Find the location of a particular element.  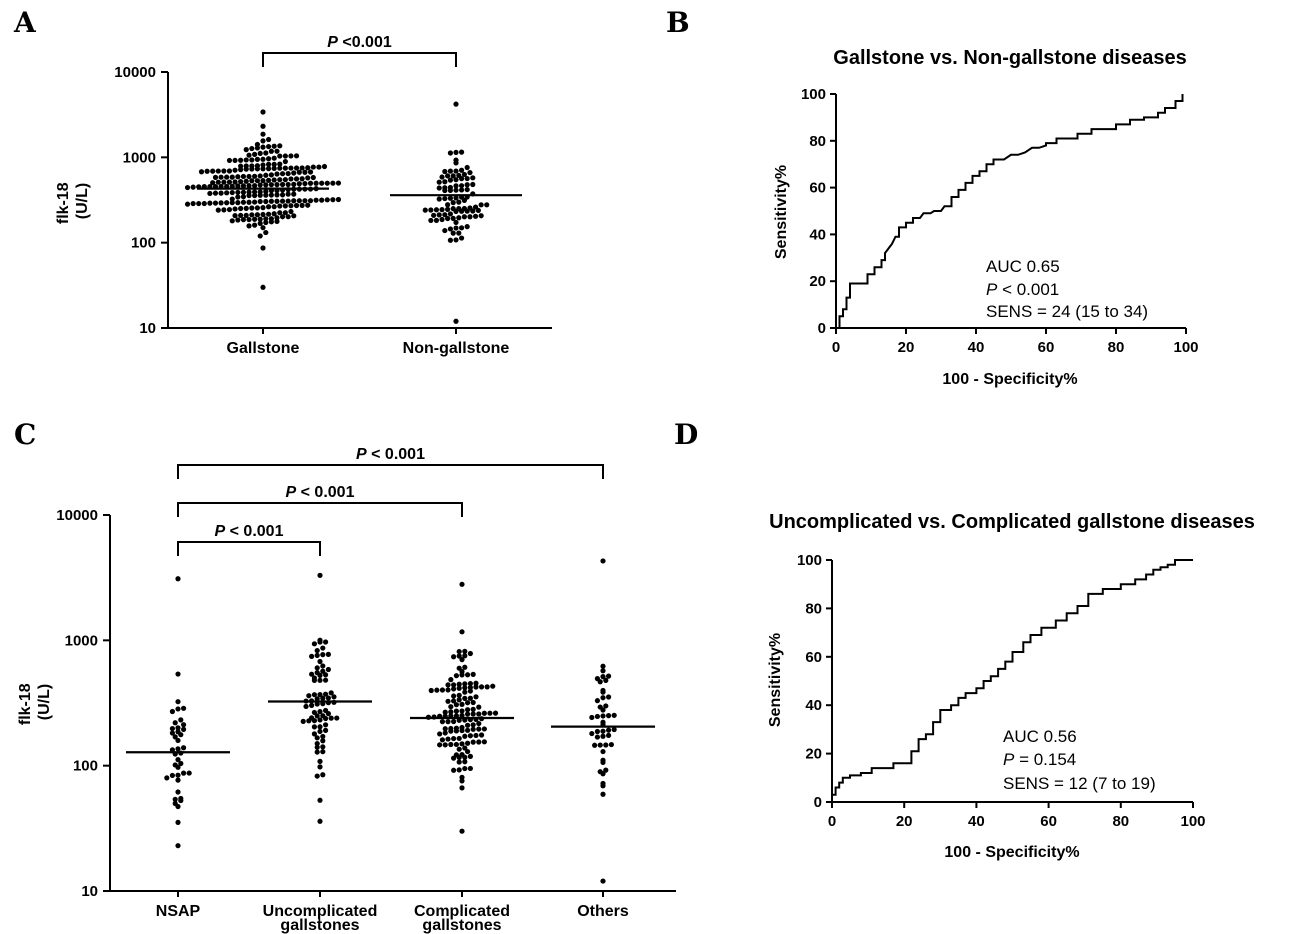

panel-d-pvalue-p: P is located at coordinates (1009, 759).